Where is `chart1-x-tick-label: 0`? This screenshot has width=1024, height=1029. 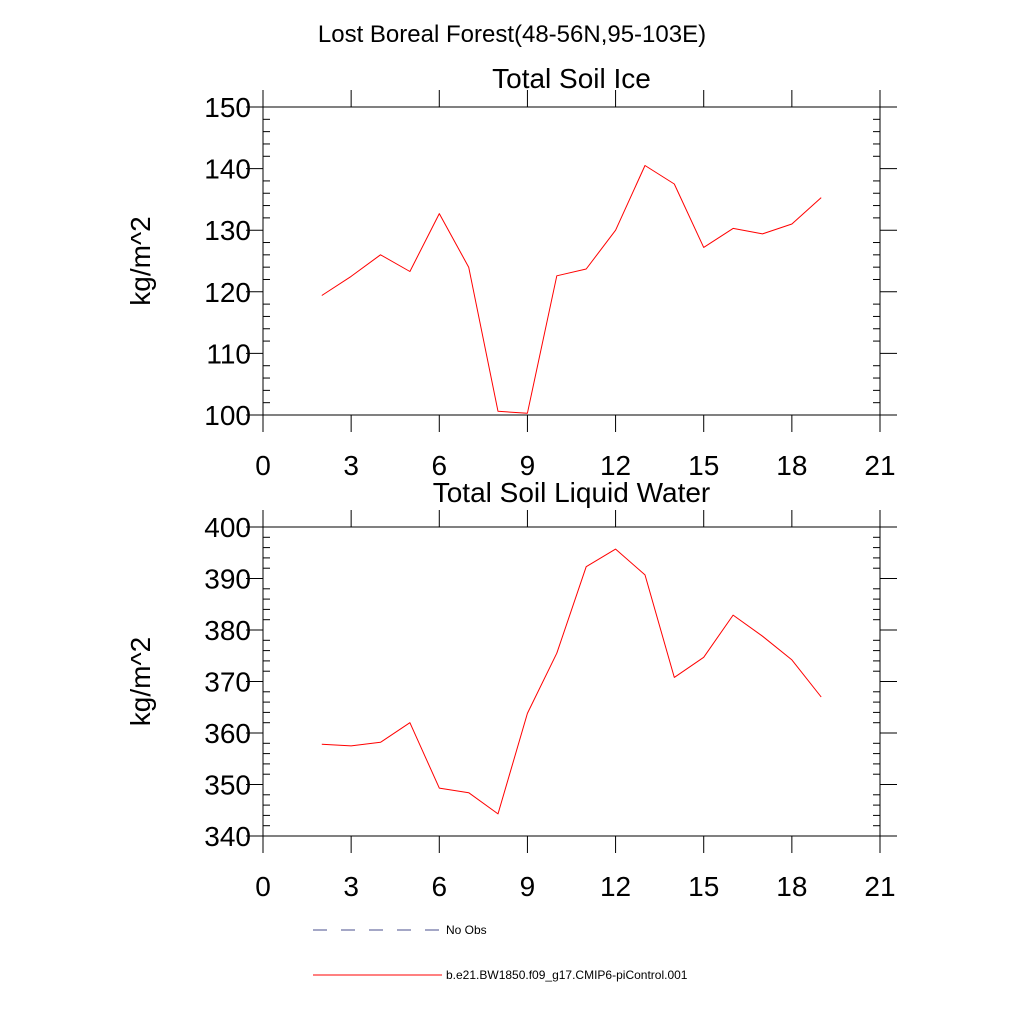
chart1-x-tick-label: 0 is located at coordinates (263, 465).